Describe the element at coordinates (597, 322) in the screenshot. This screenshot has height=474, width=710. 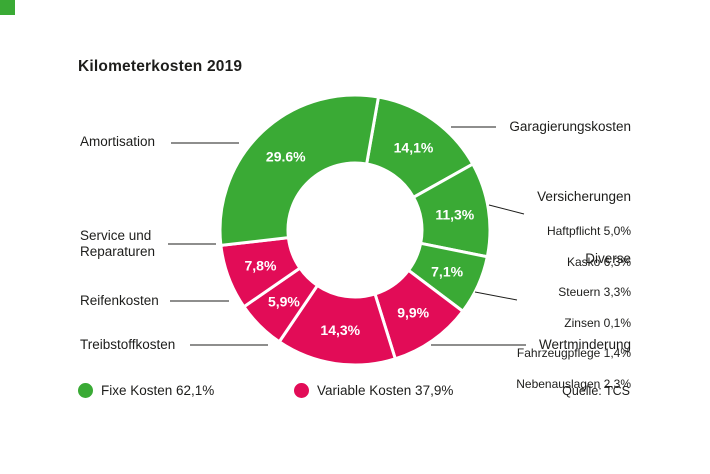
I see `label-zinsen: Zinsen 0,1%` at that location.